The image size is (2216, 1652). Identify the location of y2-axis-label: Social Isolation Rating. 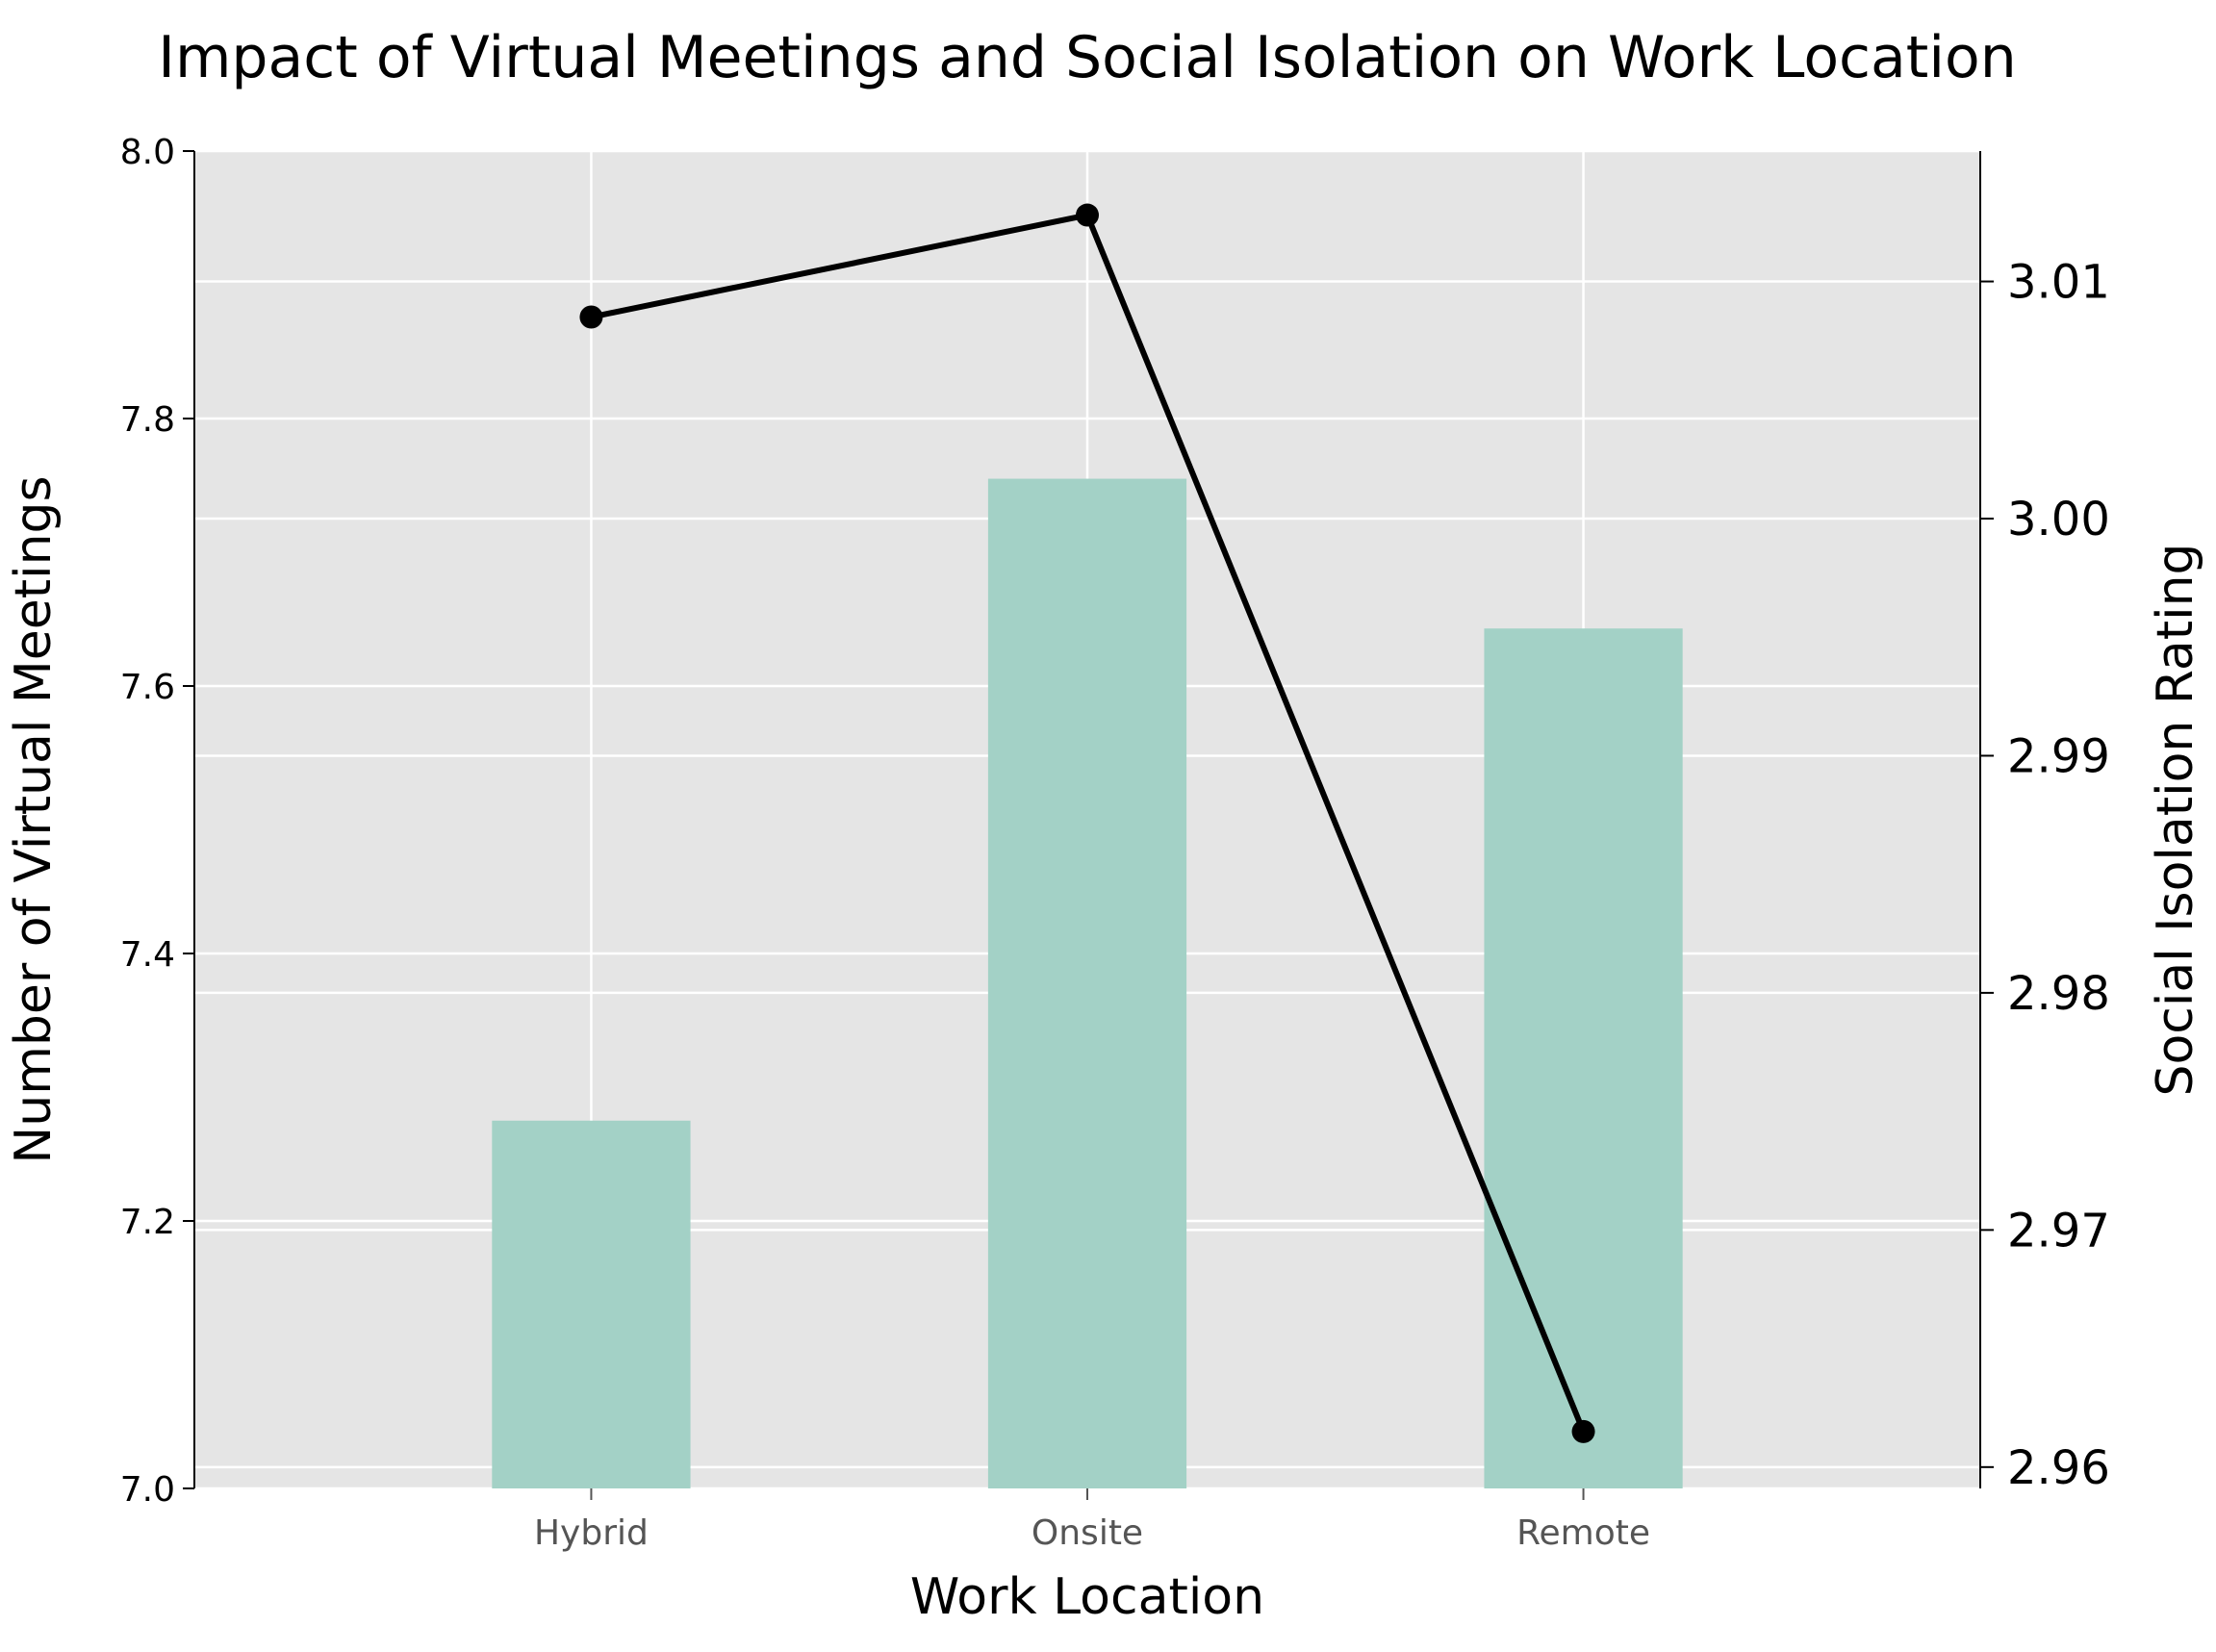
(2175, 819).